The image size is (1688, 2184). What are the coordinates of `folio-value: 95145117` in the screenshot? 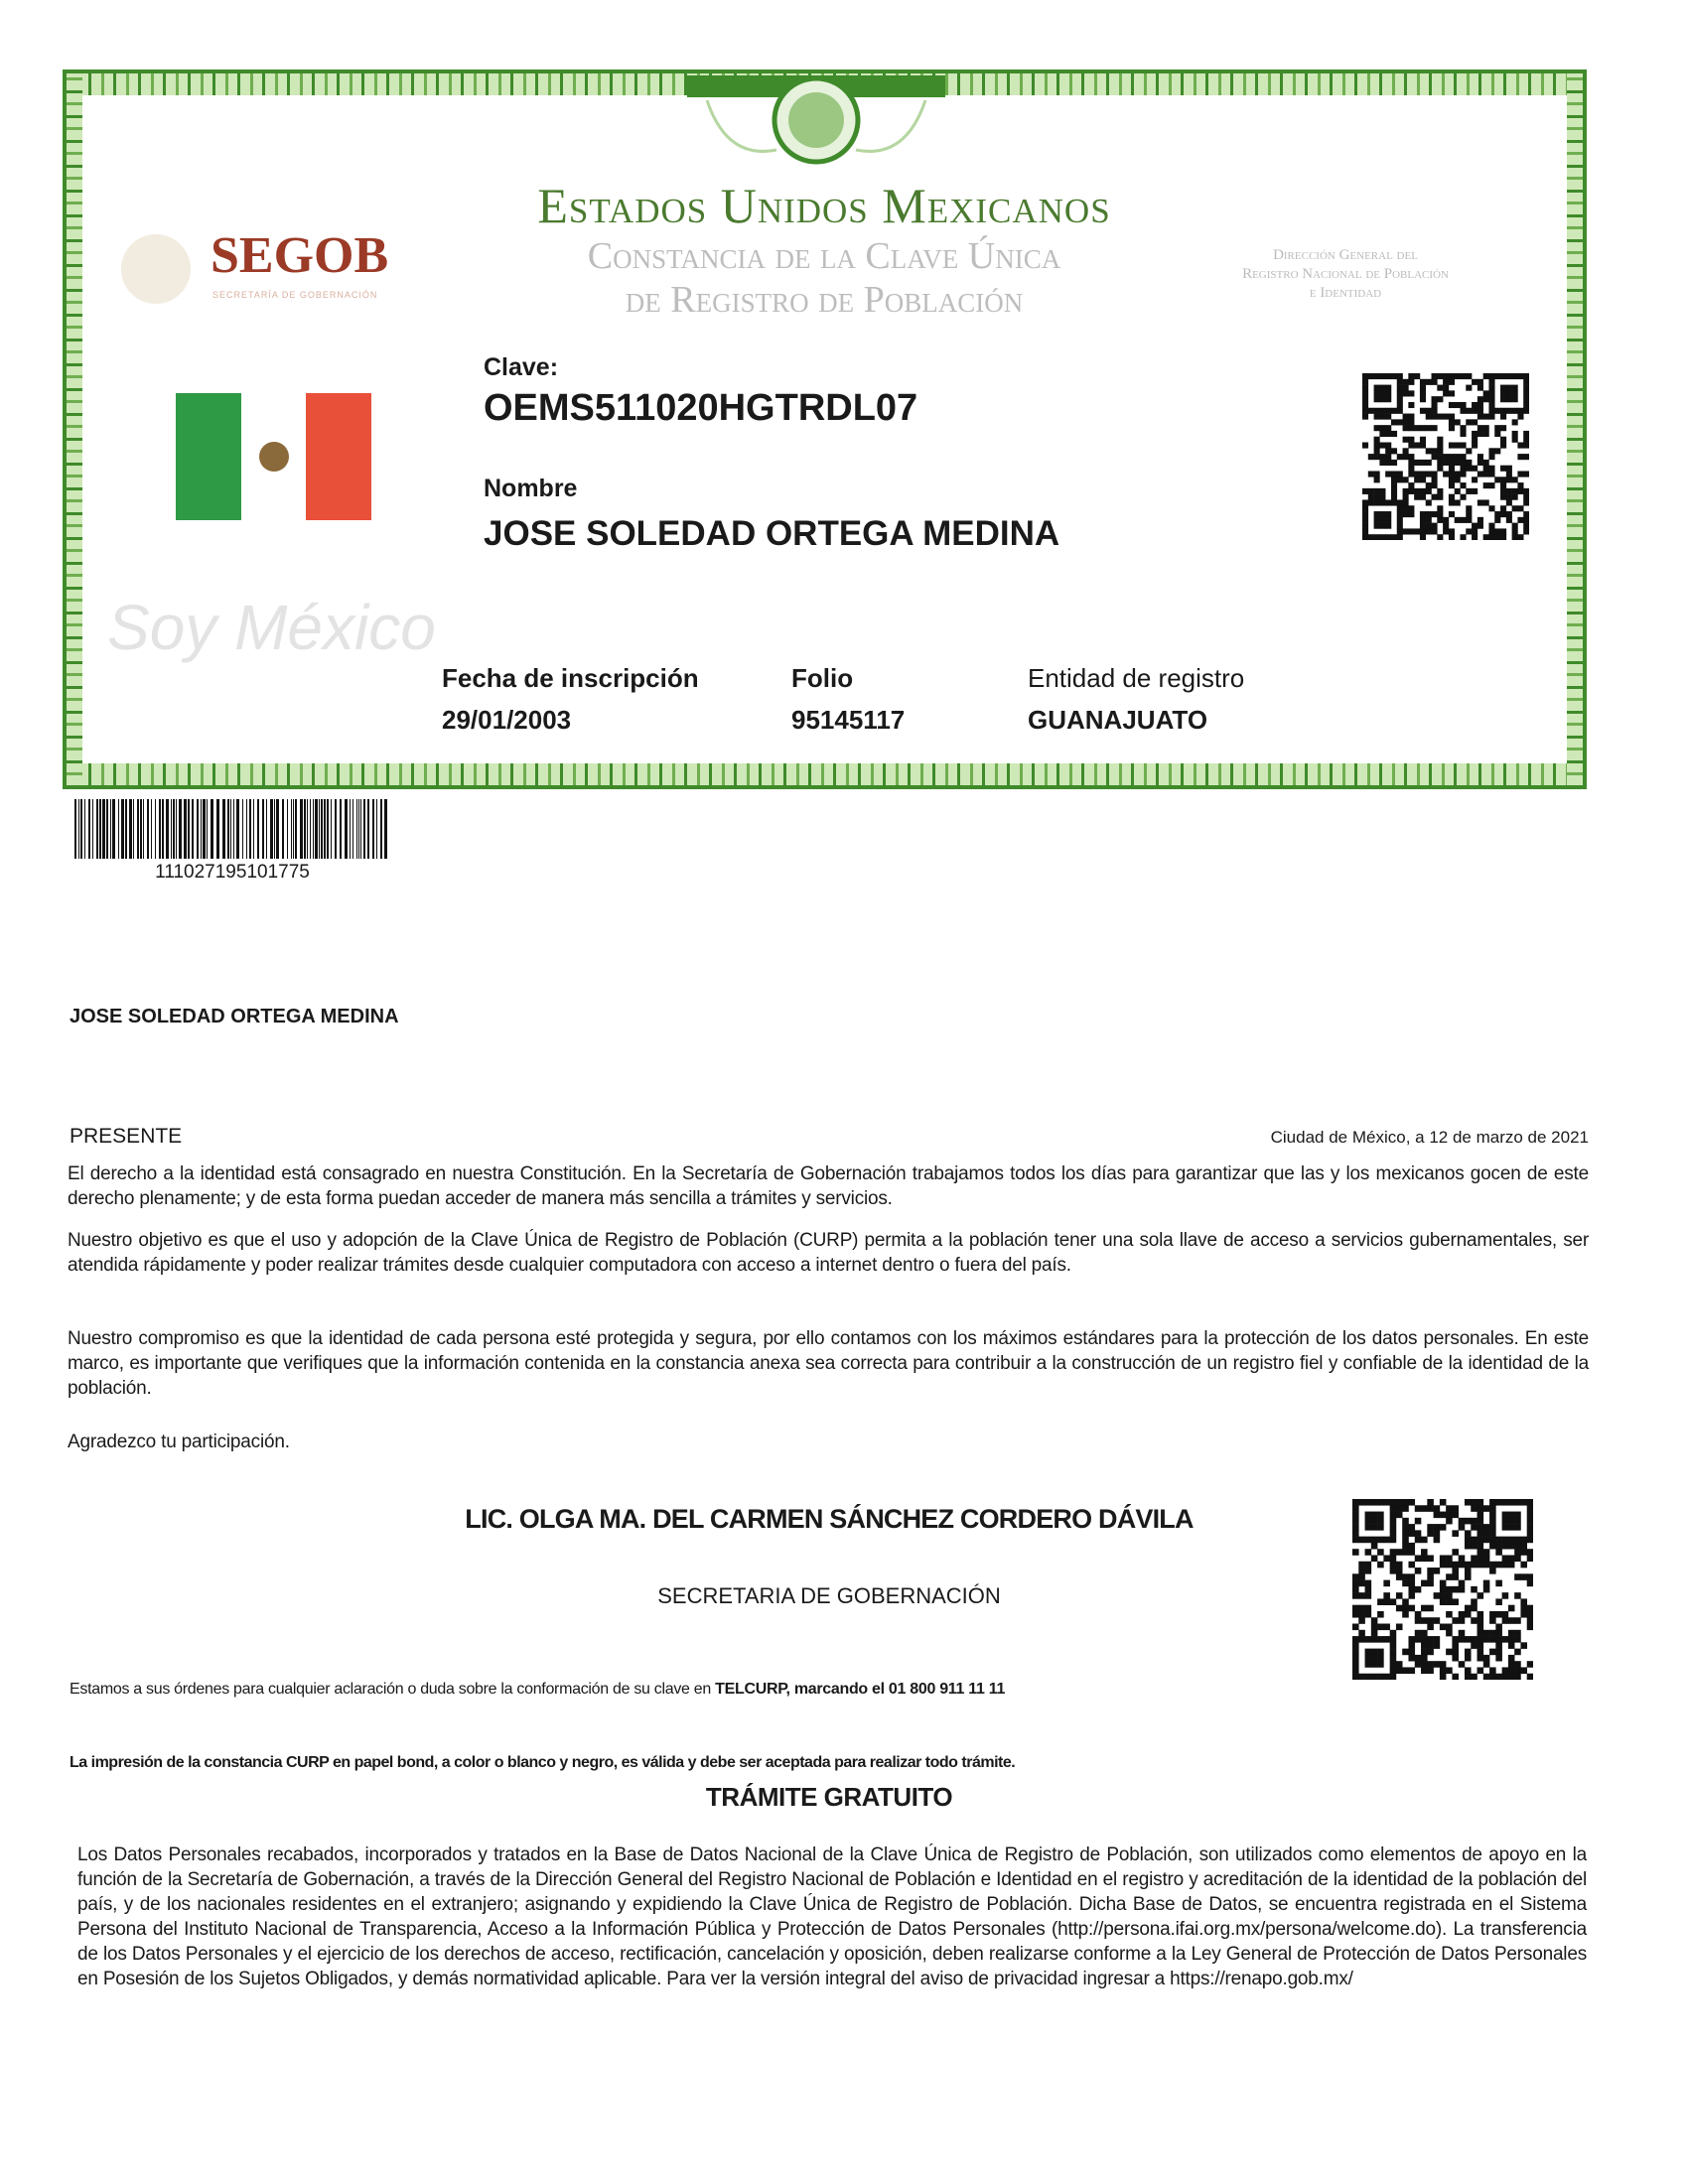 It's located at (848, 720).